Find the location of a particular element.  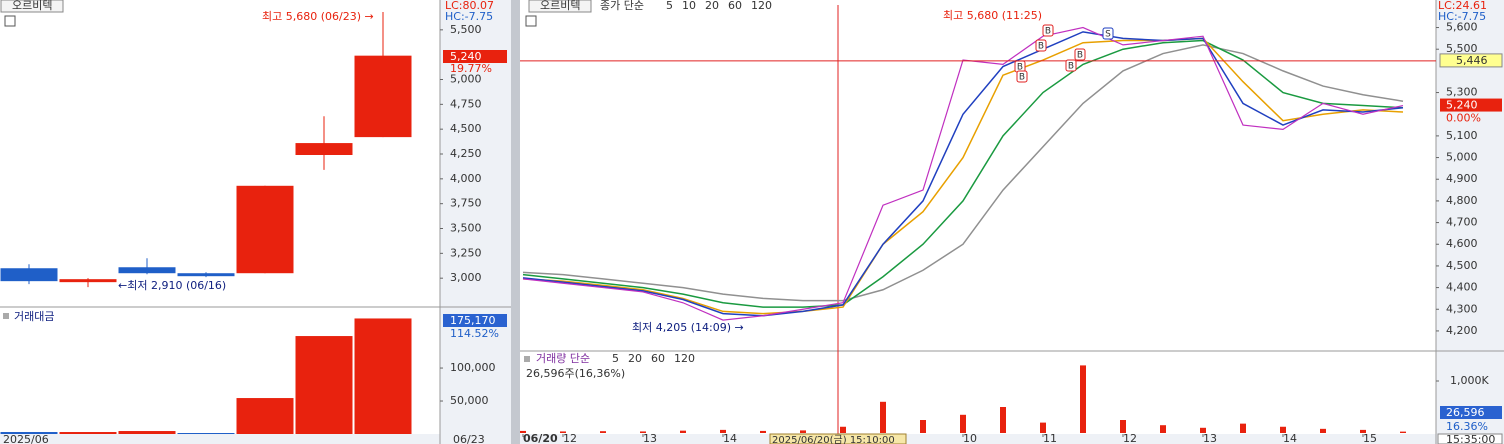

x-tick-label: 12 is located at coordinates (570, 438).